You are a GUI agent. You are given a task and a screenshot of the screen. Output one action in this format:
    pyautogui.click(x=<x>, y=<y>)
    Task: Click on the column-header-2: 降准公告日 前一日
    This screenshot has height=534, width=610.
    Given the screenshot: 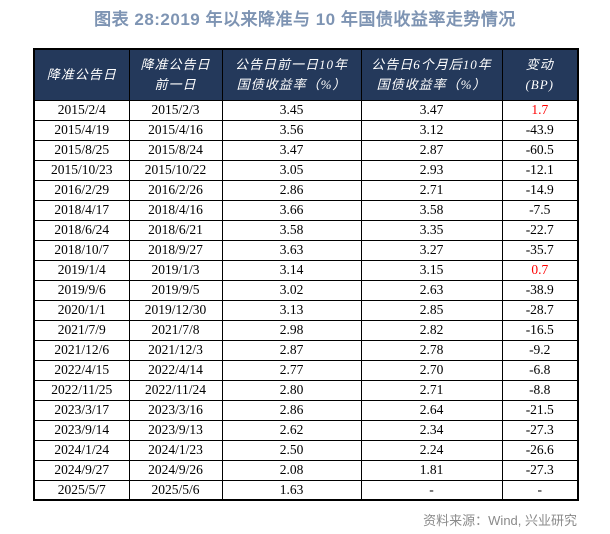 What is the action you would take?
    pyautogui.click(x=175, y=74)
    